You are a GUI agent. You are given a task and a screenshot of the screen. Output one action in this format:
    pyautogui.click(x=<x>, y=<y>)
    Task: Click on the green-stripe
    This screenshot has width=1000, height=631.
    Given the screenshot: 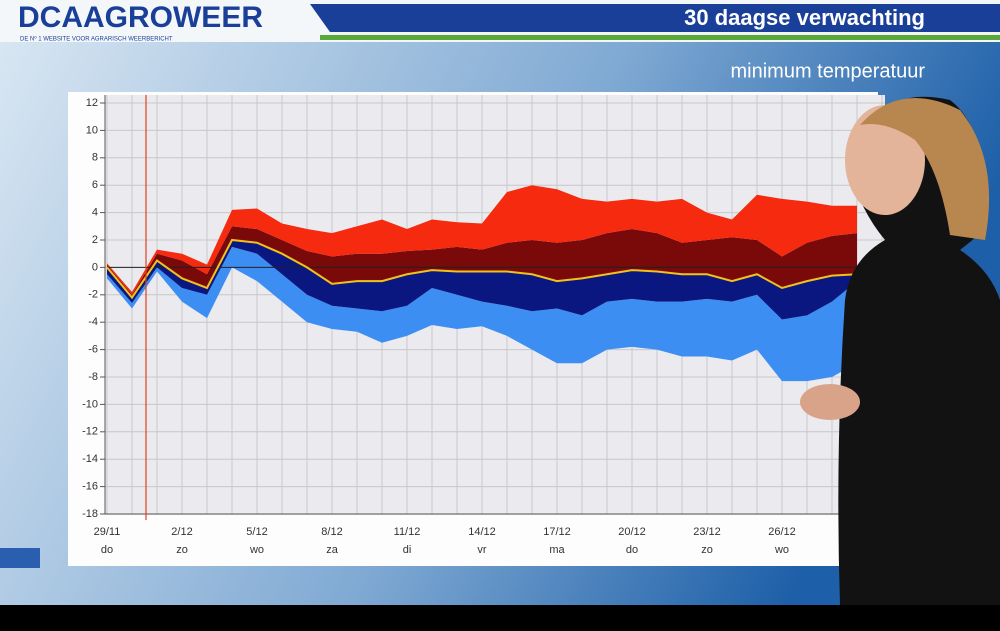 What is the action you would take?
    pyautogui.click(x=660, y=37)
    